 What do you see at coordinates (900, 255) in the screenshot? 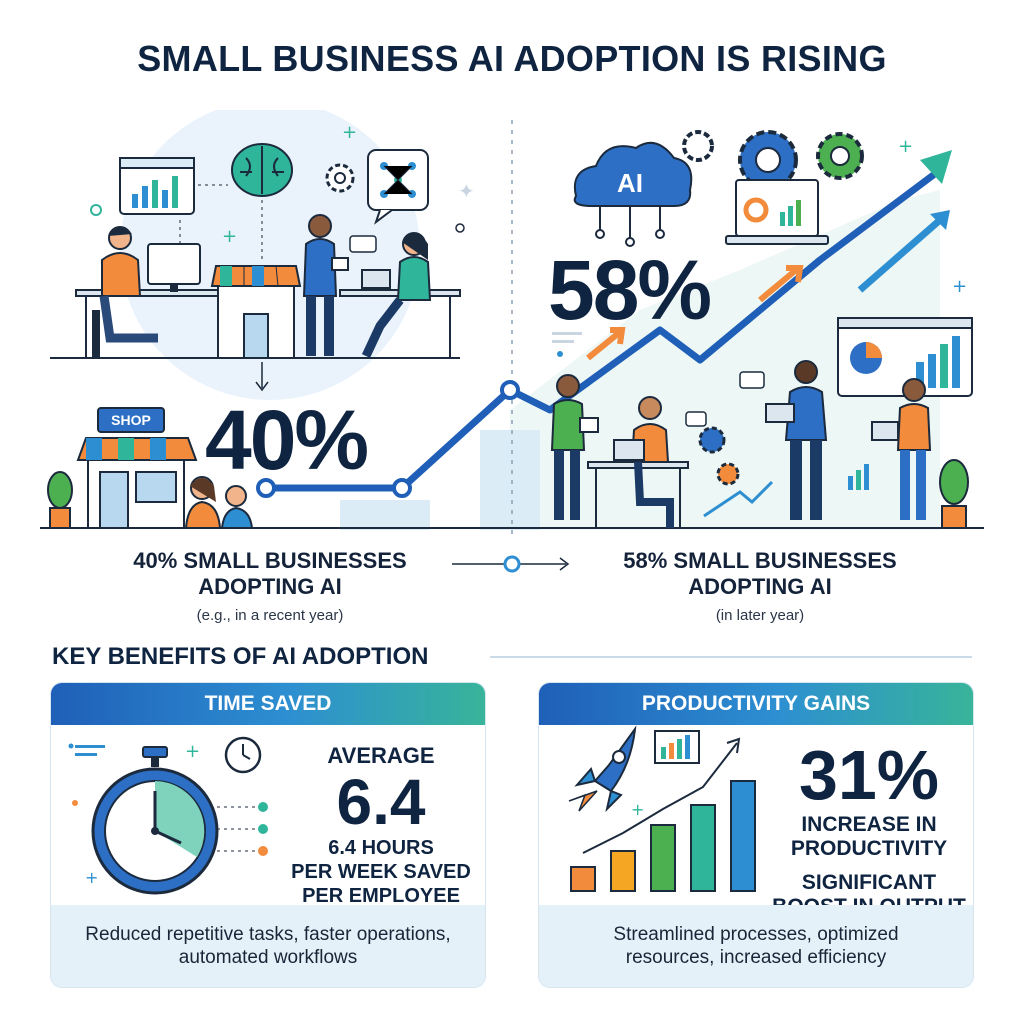
I see `up-arrow-blue` at bounding box center [900, 255].